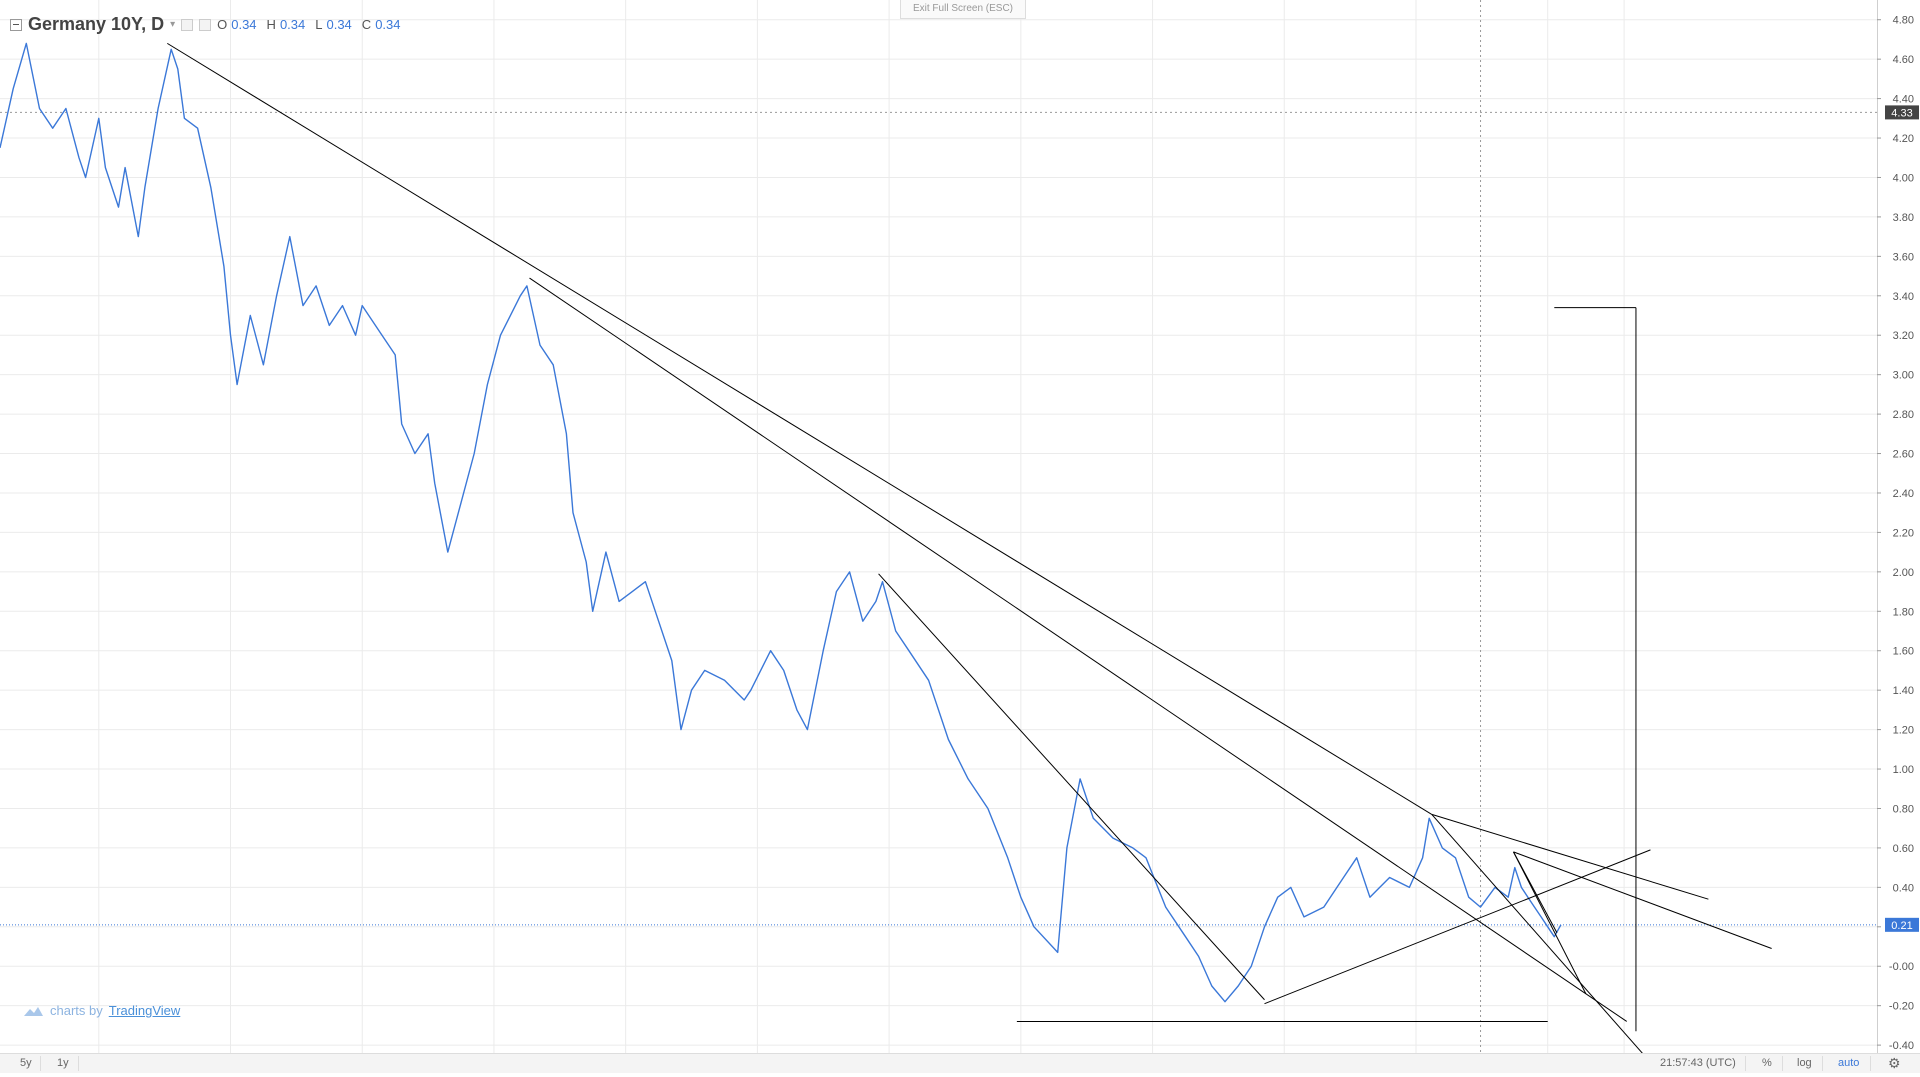 The width and height of the screenshot is (1920, 1077). I want to click on y-tick-label: 4.60, so click(1903, 60).